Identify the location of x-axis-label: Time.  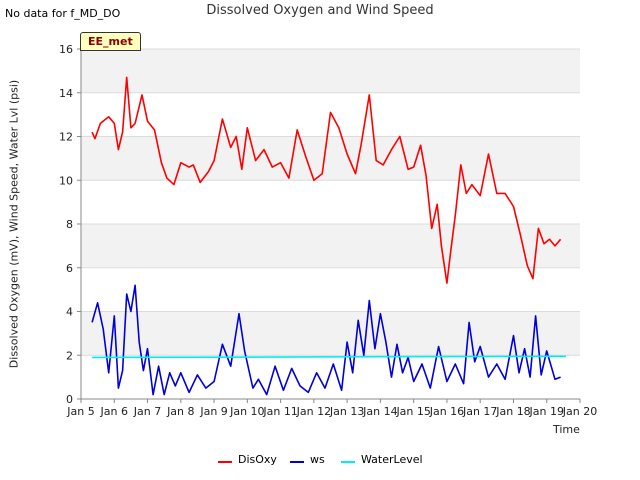
(566, 429).